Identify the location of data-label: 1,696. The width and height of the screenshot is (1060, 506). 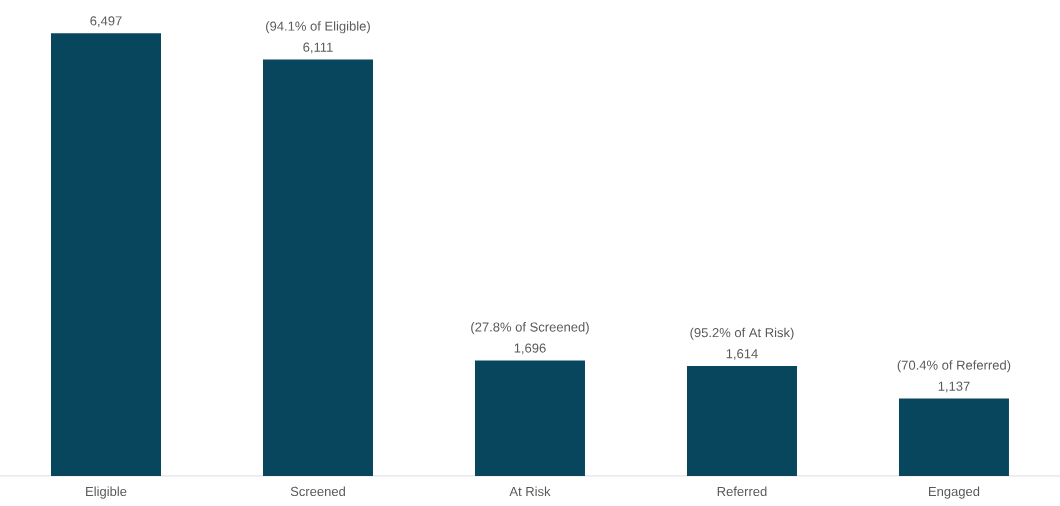
(530, 349).